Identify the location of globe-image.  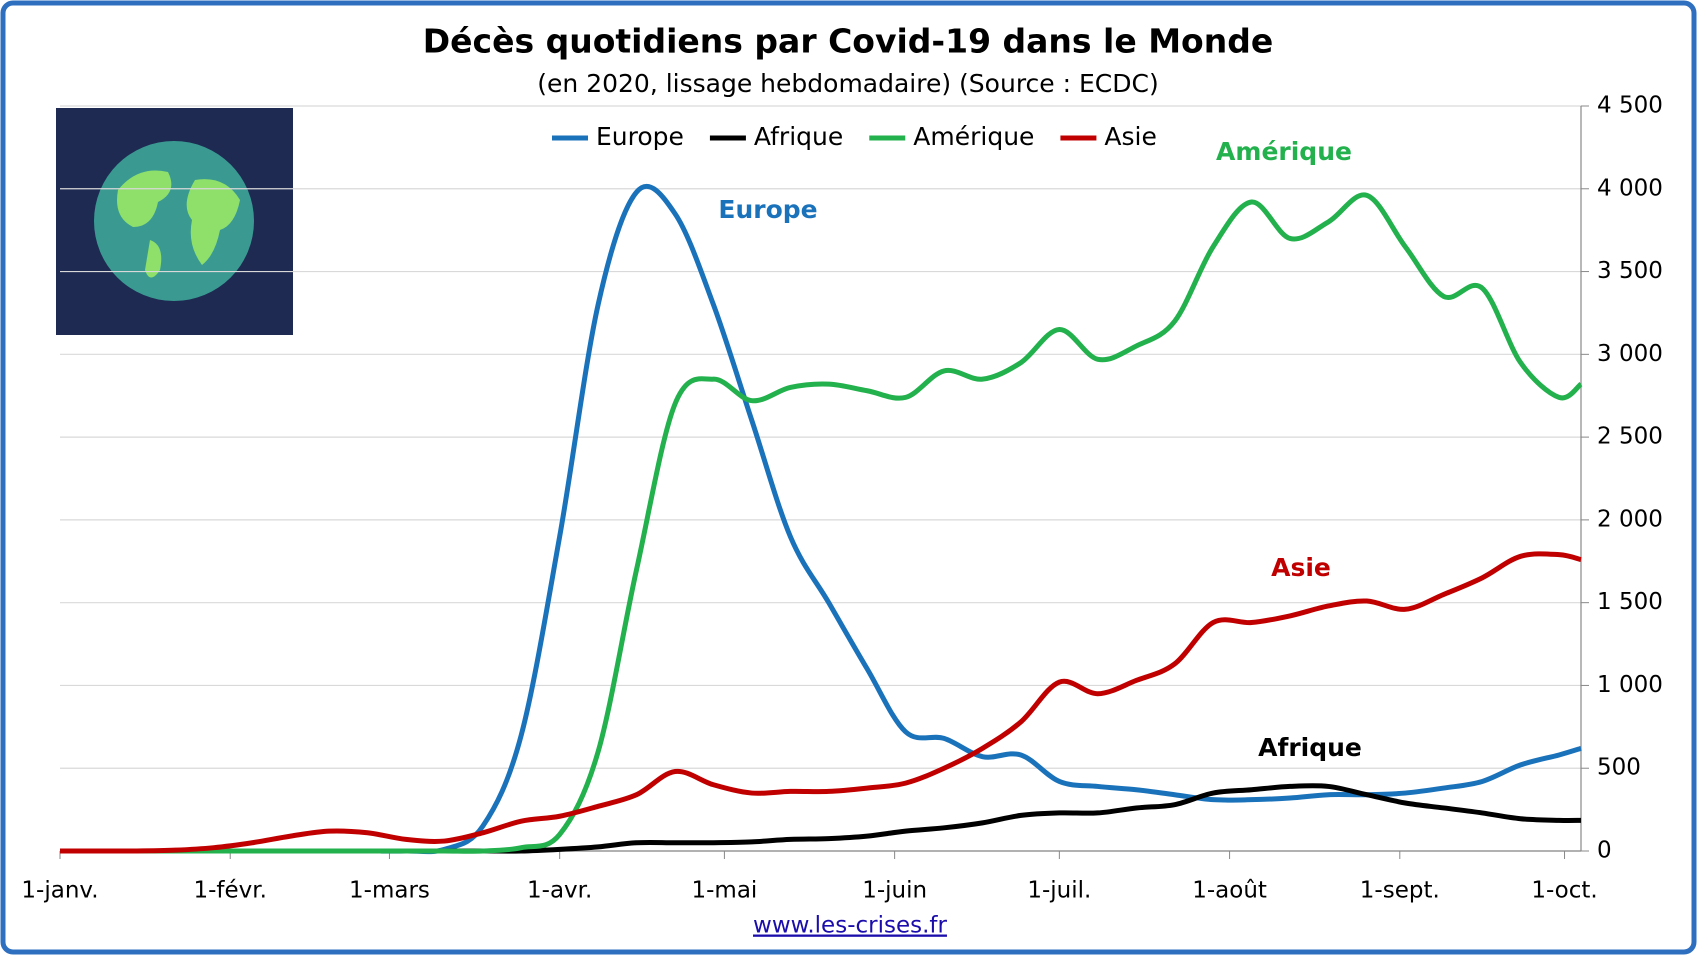
(174, 221).